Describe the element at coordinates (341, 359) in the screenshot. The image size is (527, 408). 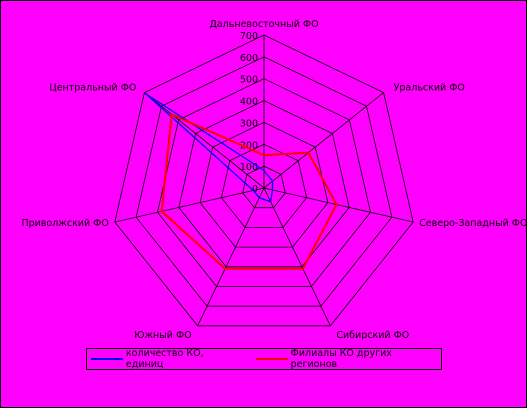
I see `legend-label-series-2: Филиалы КО других регионов` at that location.